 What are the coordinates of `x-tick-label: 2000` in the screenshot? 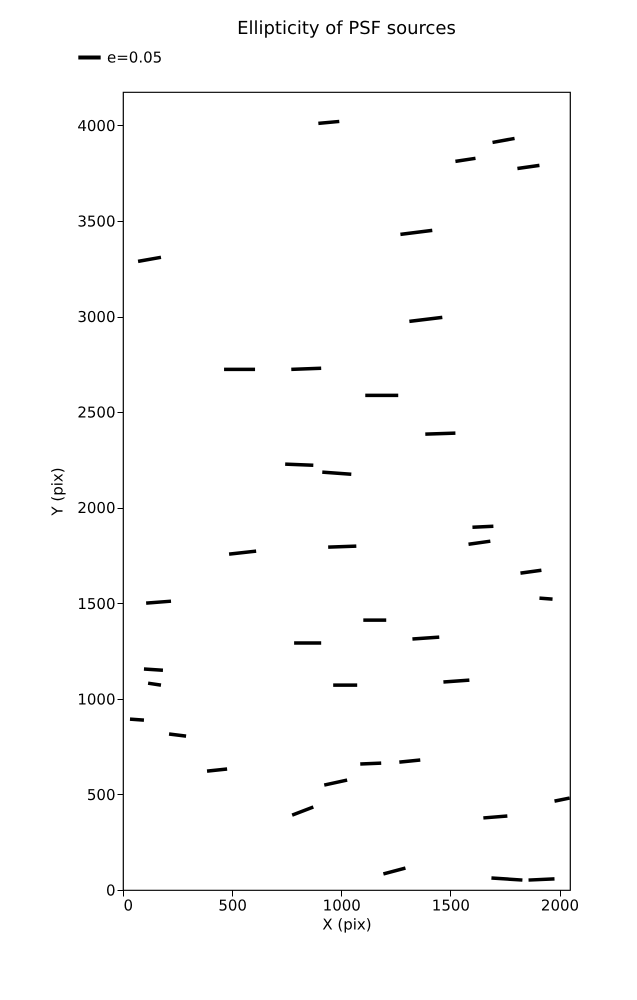 It's located at (560, 905).